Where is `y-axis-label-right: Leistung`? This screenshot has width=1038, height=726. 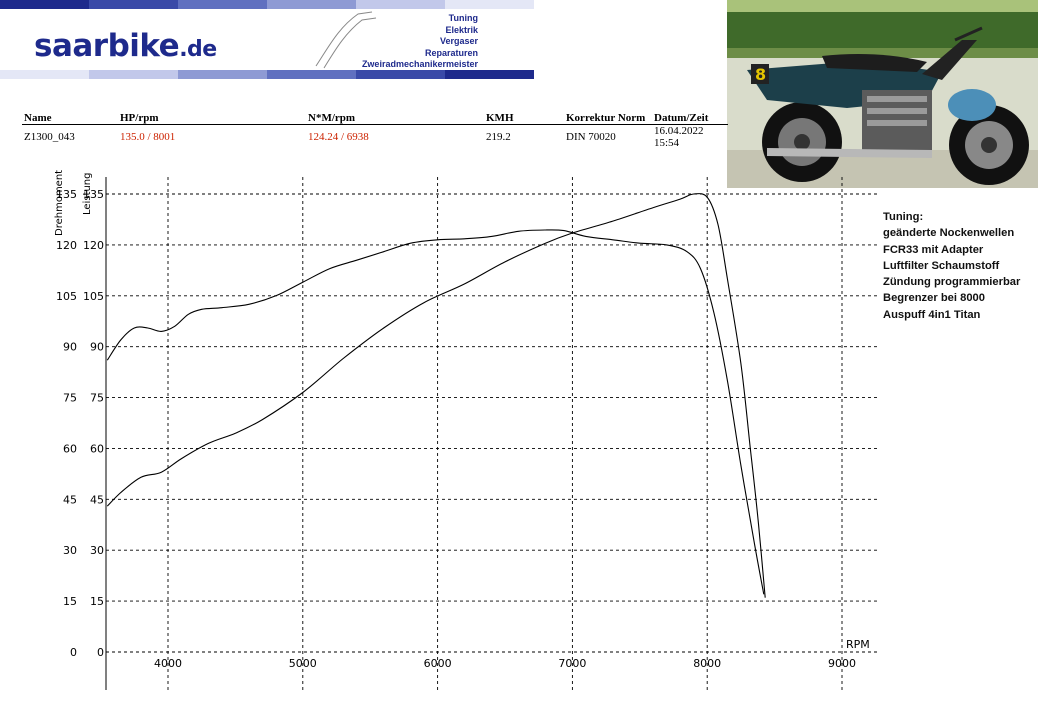
y-axis-label-right: Leistung is located at coordinates (87, 194).